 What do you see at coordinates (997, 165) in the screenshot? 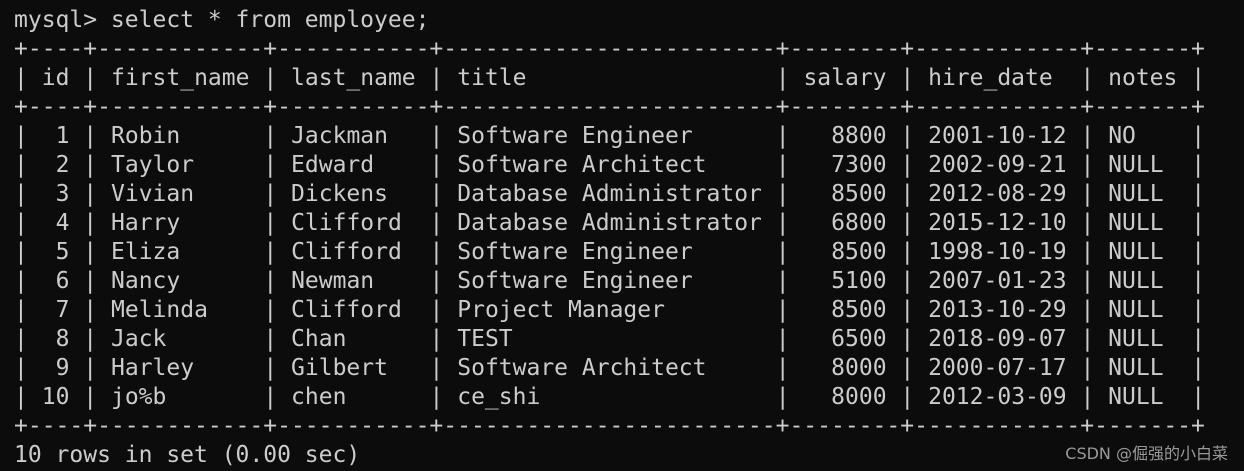
I see `table-cell: 2002-09-21` at bounding box center [997, 165].